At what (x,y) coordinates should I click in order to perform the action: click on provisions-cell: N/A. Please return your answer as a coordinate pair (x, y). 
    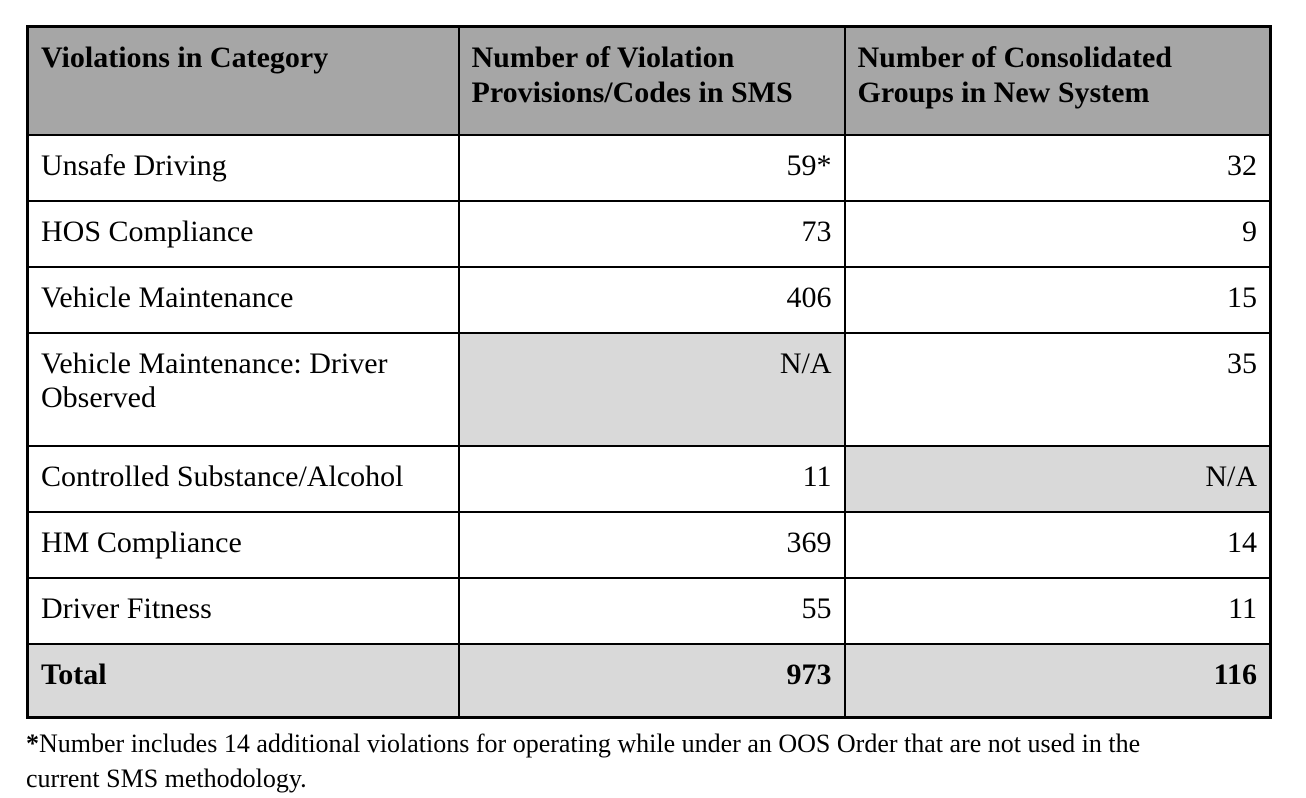
    Looking at the image, I should click on (651, 389).